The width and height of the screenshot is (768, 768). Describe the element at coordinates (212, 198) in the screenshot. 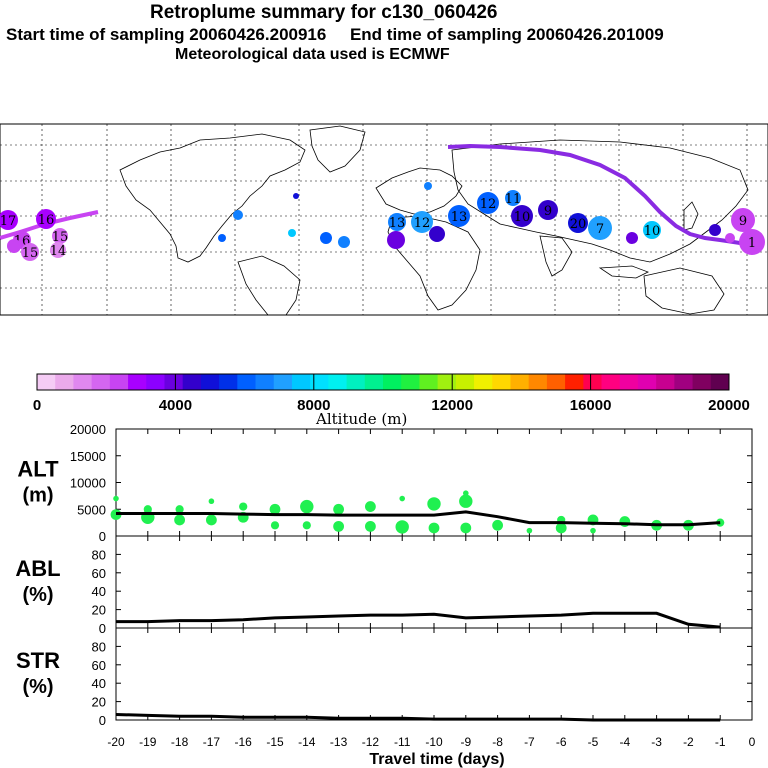

I see `coast-north-america` at that location.